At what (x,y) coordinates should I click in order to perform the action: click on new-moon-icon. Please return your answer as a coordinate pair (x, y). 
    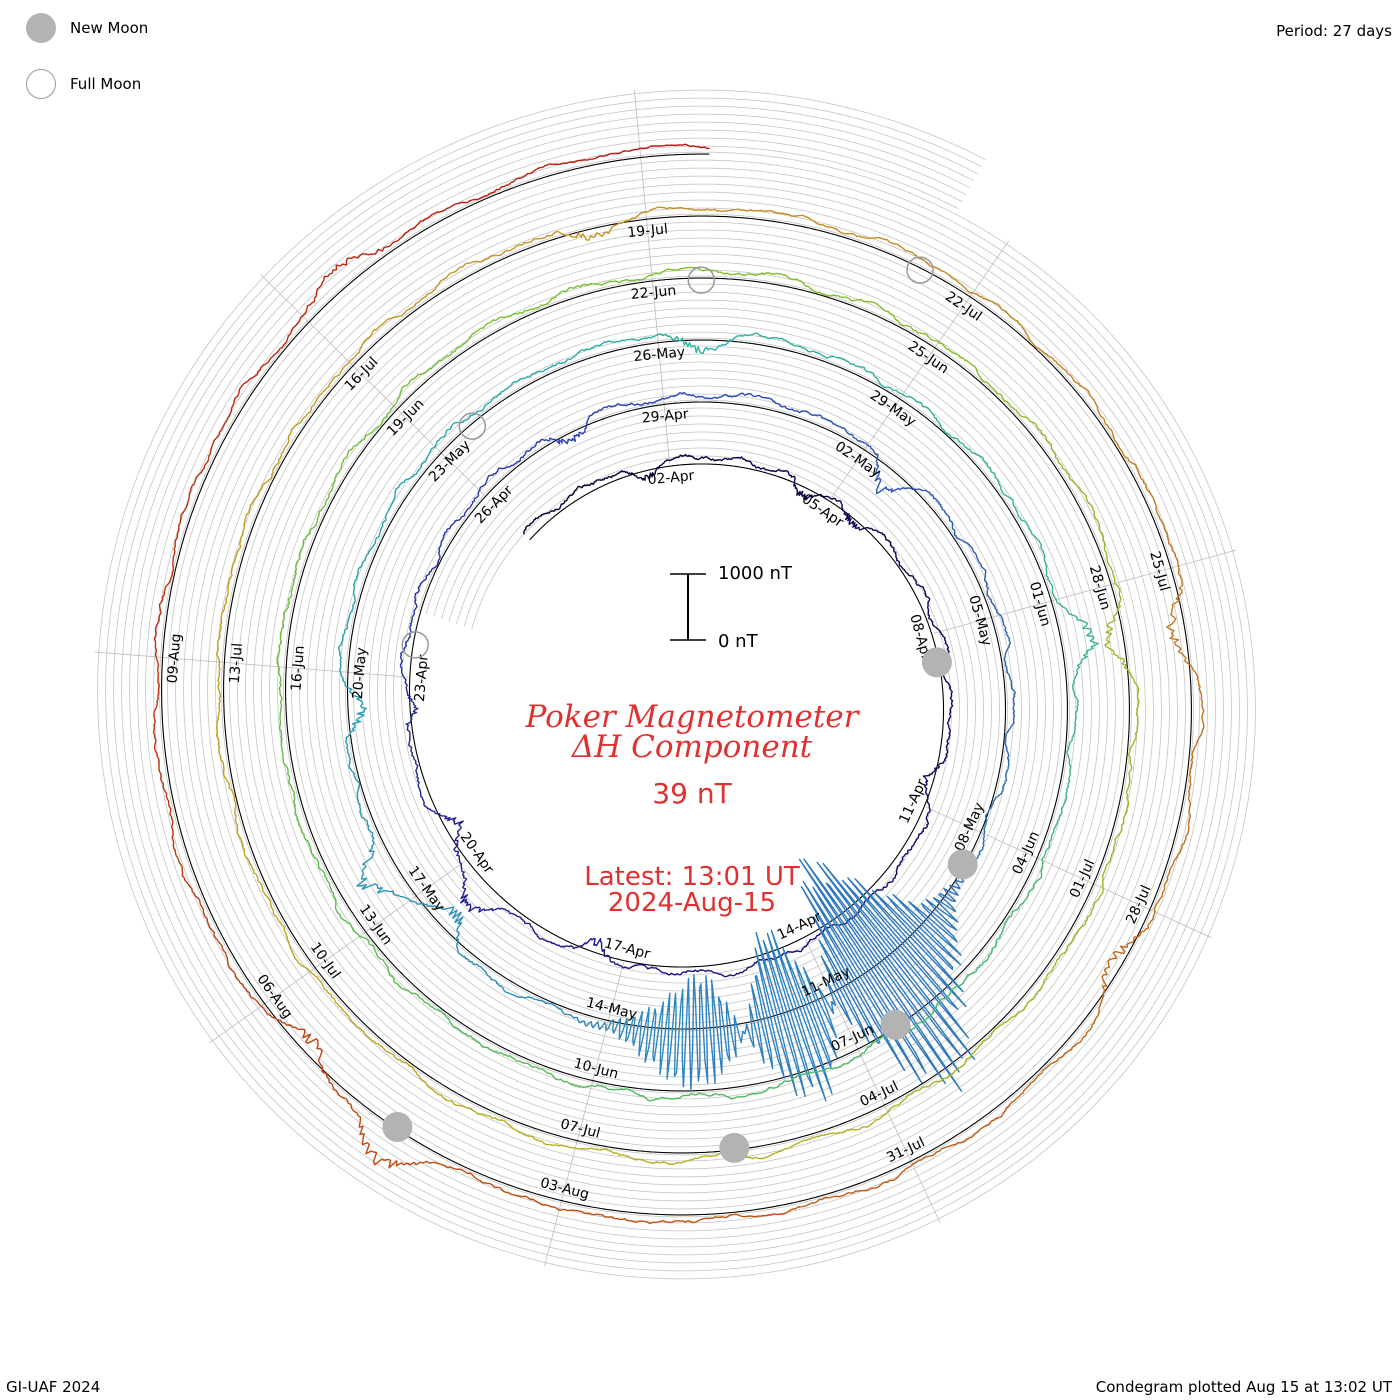
    Looking at the image, I should click on (41, 28).